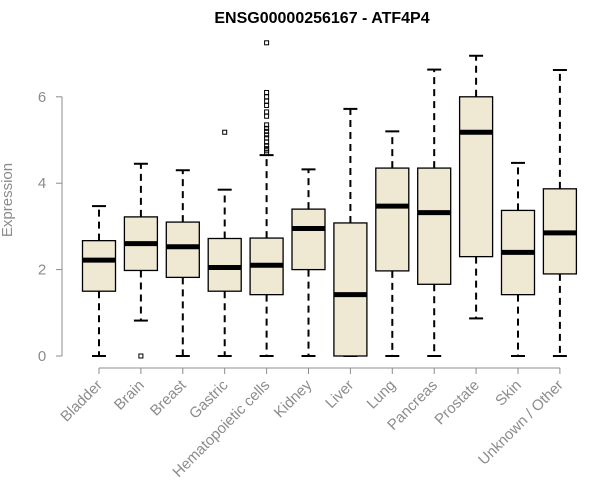 The height and width of the screenshot is (500, 600). Describe the element at coordinates (508, 393) in the screenshot. I see `x-tick-label: Skin` at that location.